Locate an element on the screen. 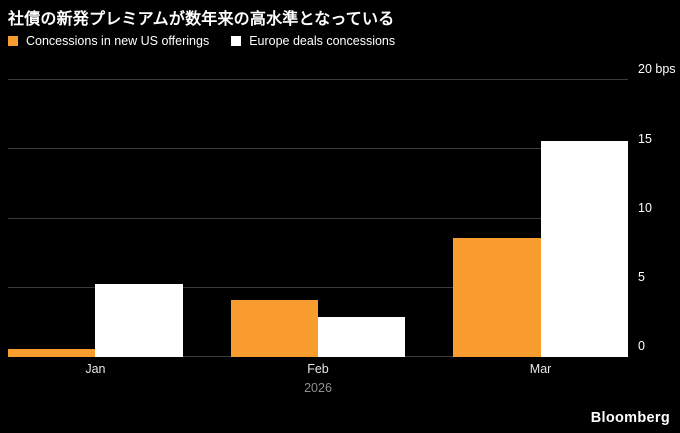 This screenshot has height=433, width=680. y-axis: 0 5 10 15 20 bps is located at coordinates (654, 209).